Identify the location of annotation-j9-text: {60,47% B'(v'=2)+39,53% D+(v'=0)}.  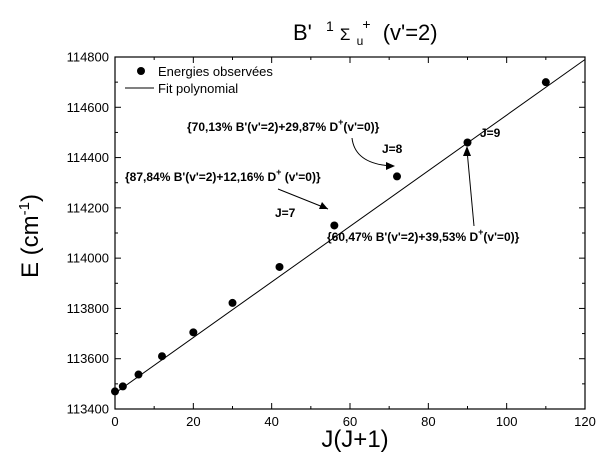
(423, 235).